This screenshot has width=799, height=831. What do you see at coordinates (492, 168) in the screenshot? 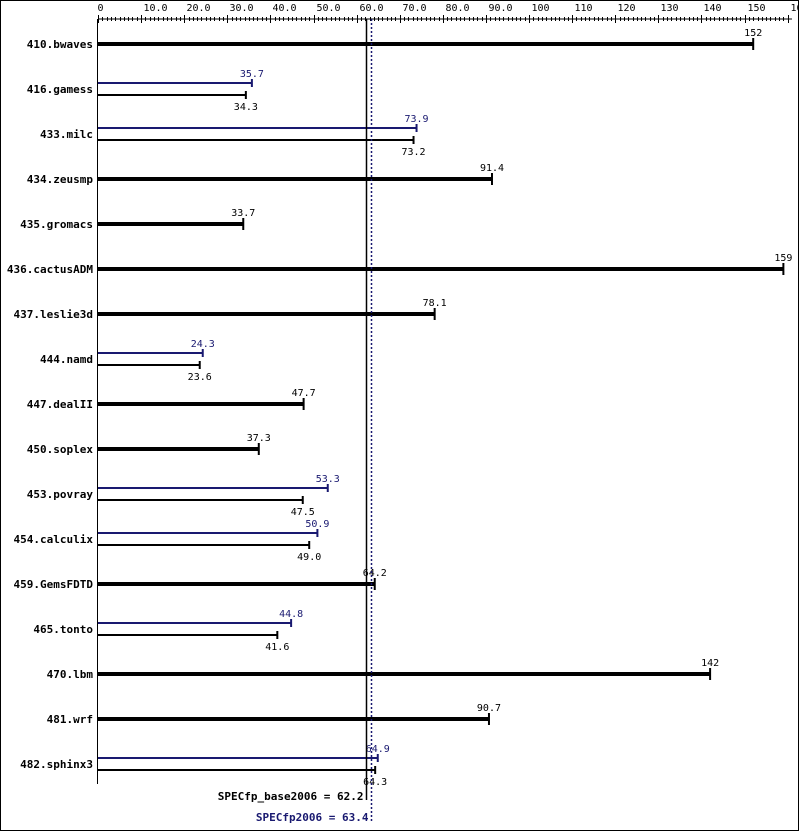
I see `base-value-label: 91.4` at bounding box center [492, 168].